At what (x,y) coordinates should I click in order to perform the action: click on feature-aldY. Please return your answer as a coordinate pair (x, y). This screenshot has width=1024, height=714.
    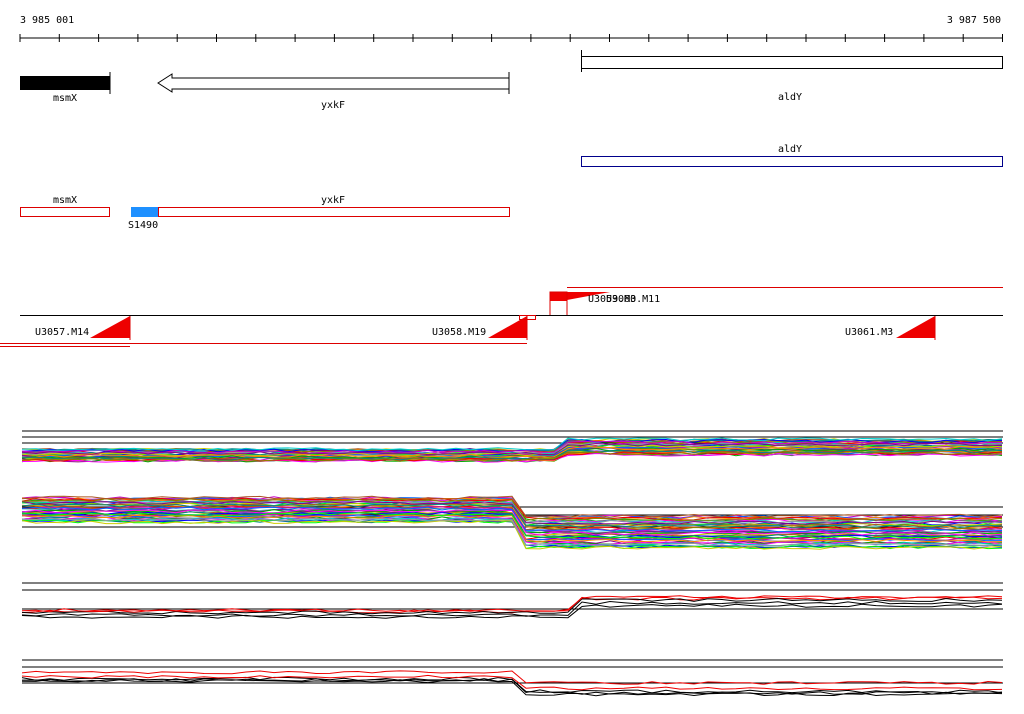
    Looking at the image, I should click on (792, 161).